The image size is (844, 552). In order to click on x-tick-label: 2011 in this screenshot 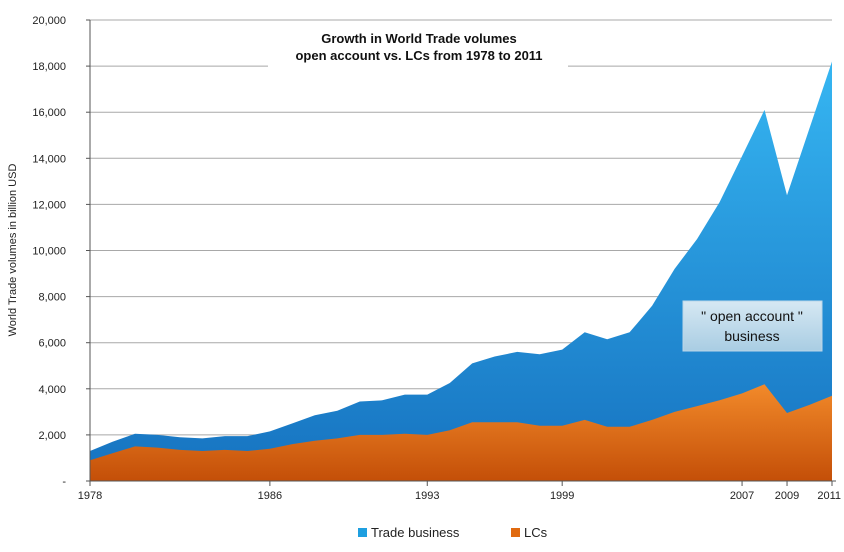, I will do `click(829, 496)`.